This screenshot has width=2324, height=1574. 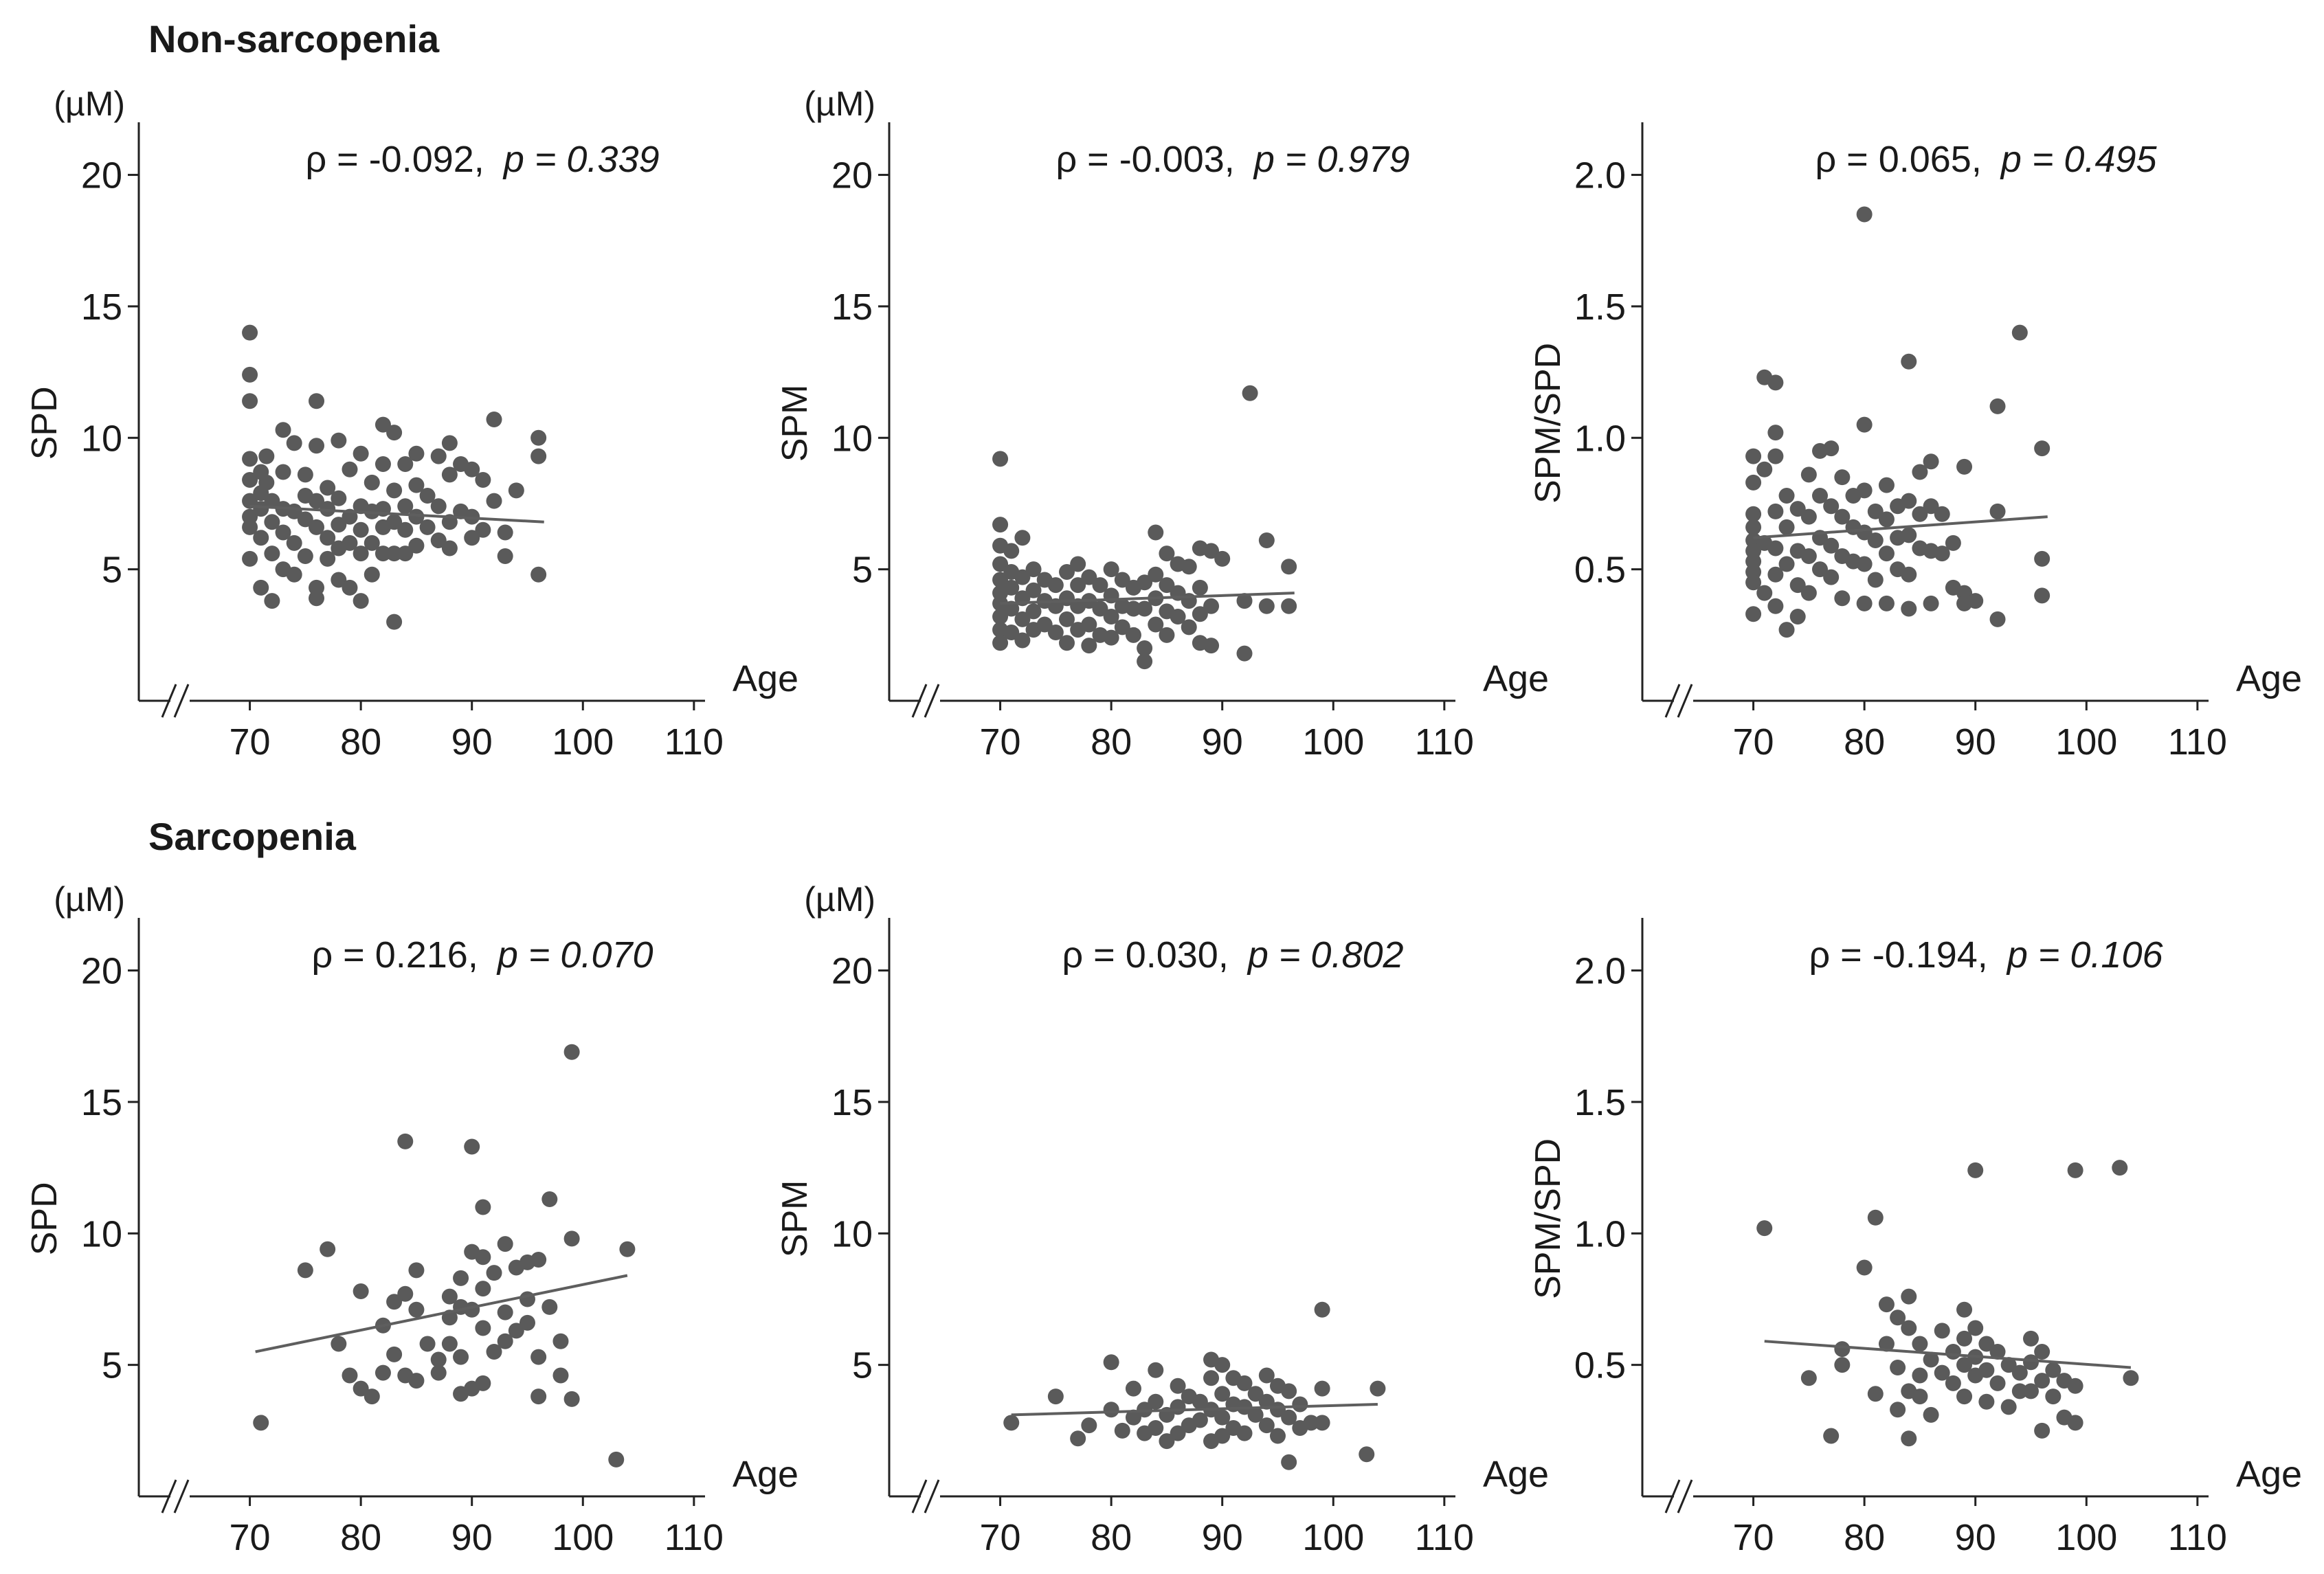 I want to click on x-tick-label: 80, so click(x=361, y=1537).